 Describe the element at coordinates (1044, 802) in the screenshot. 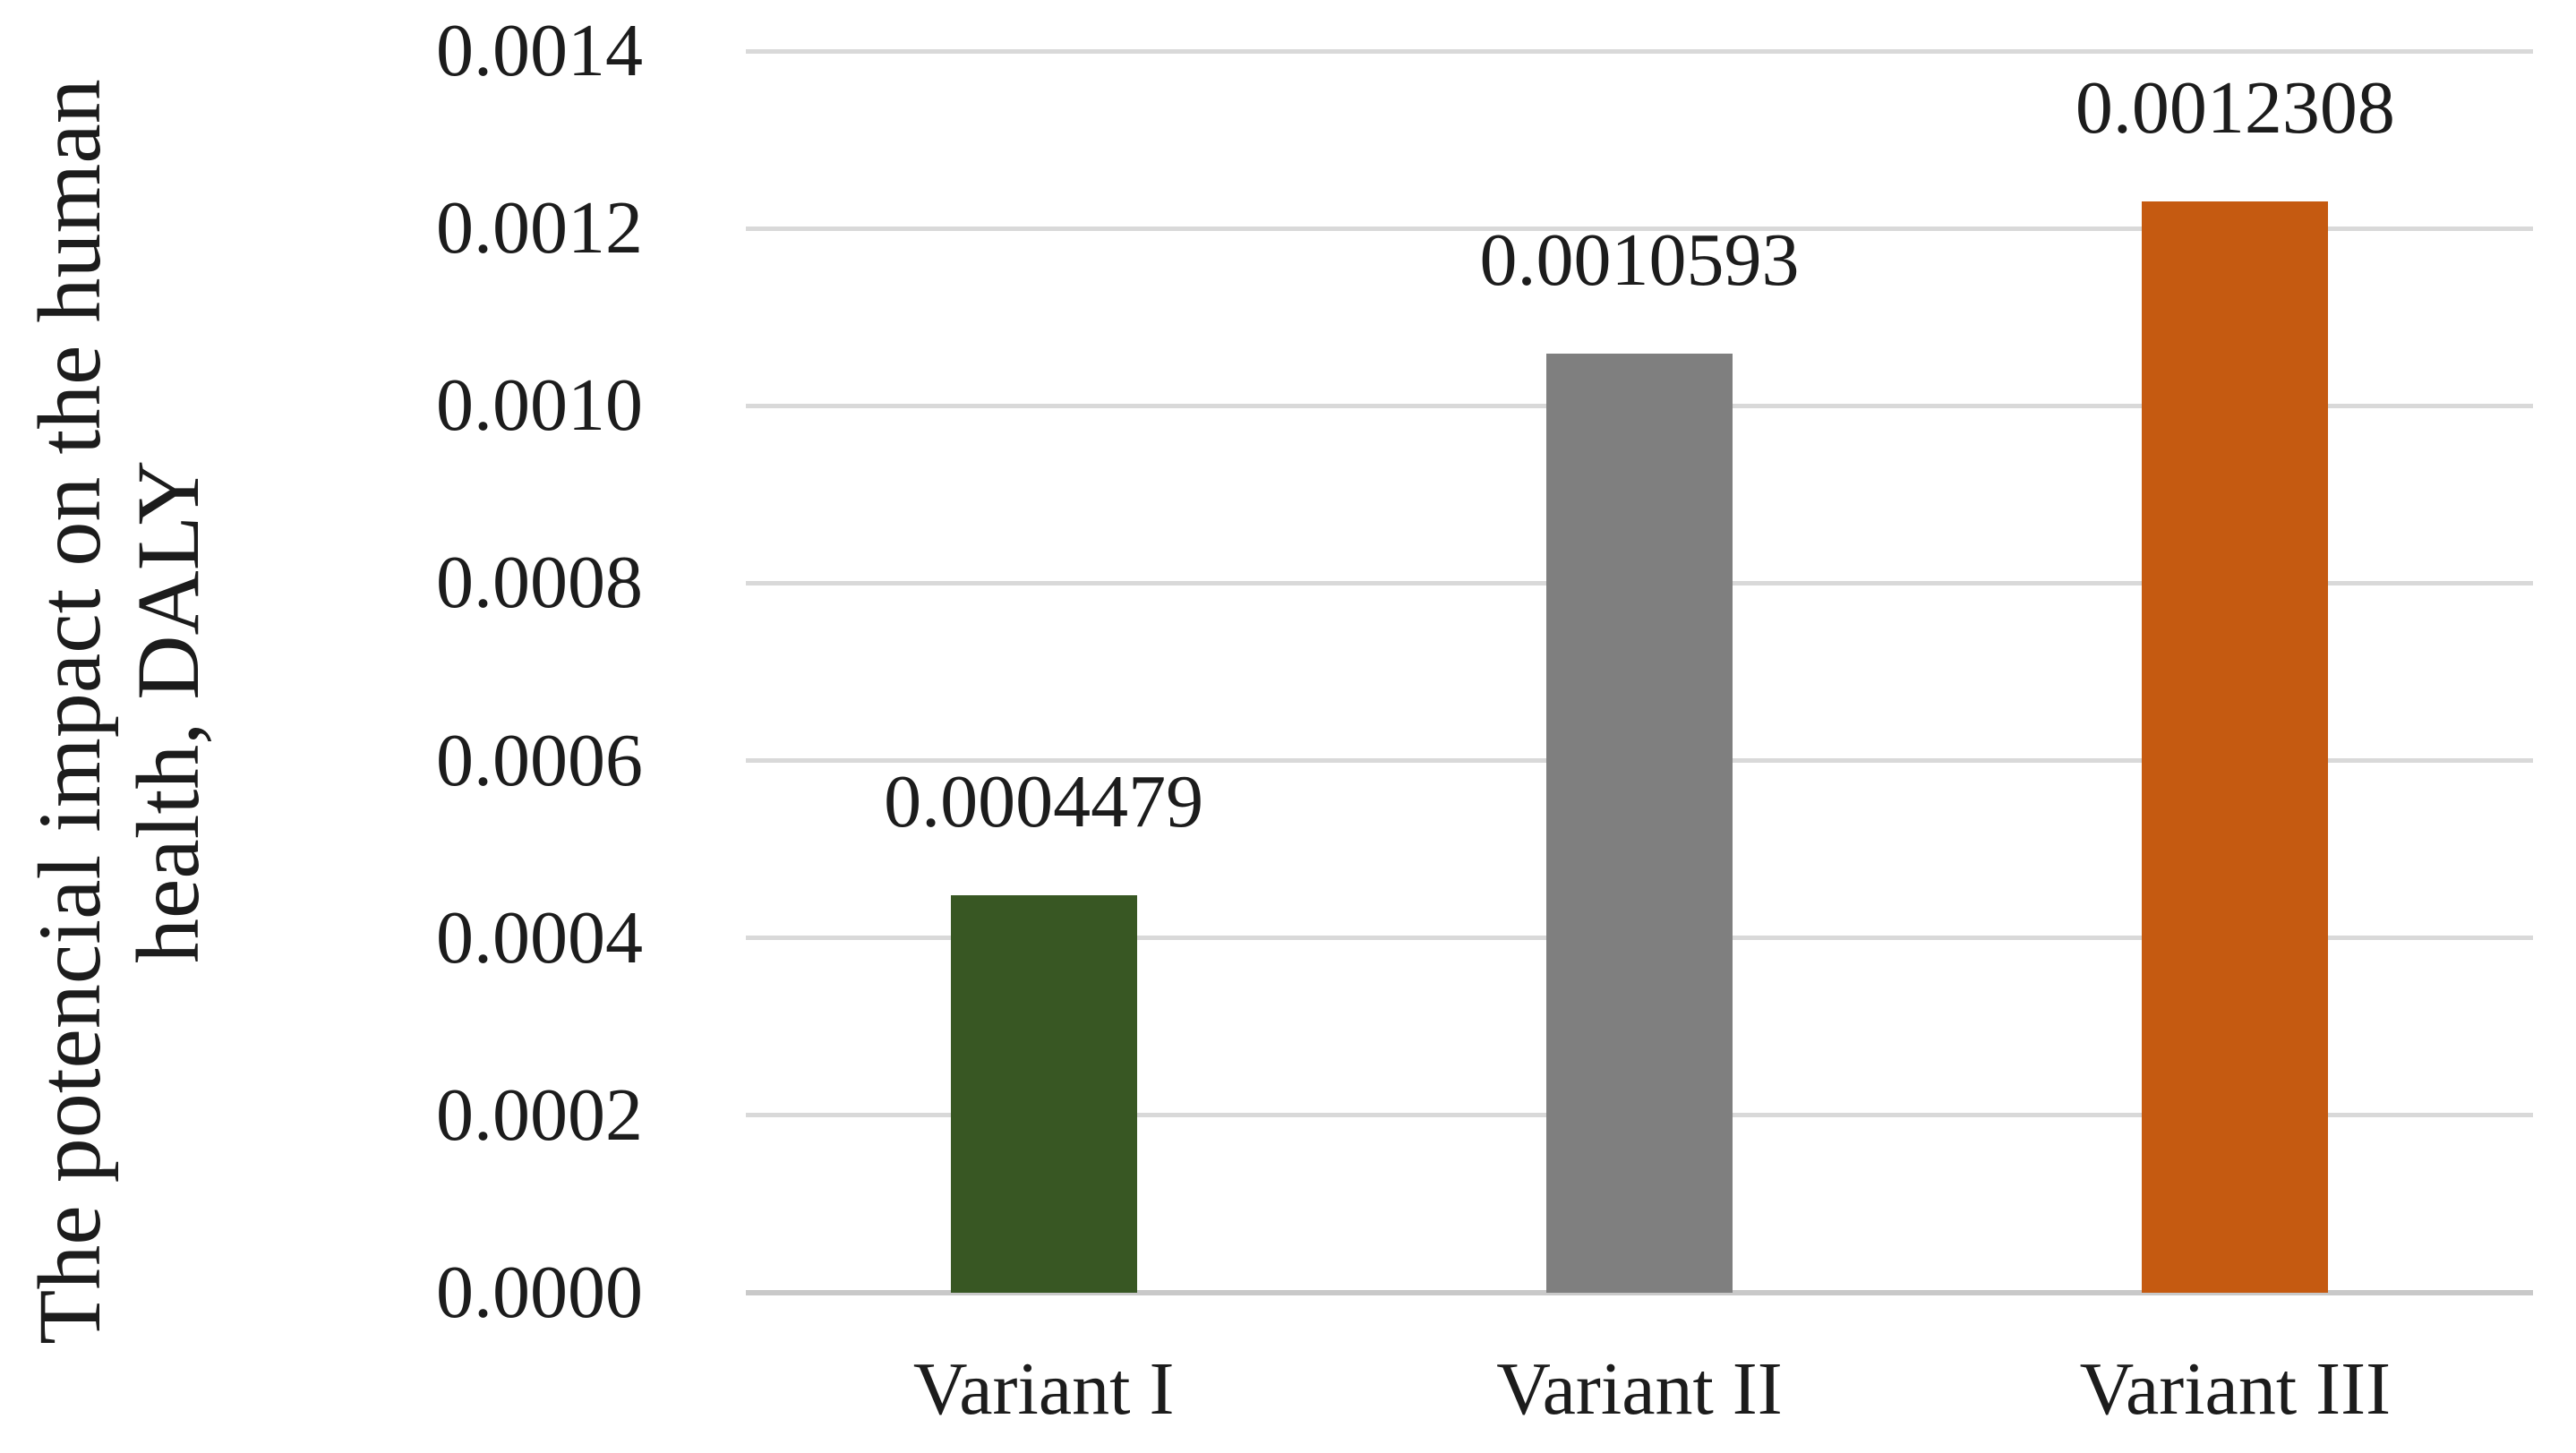

I see `bar-value-label: 0.0004479` at that location.